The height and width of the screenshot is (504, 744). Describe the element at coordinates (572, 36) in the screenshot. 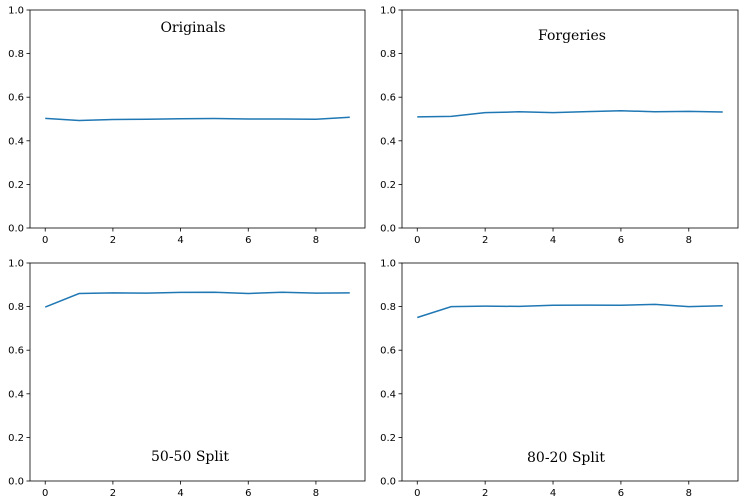

I see `subplot-title: Forgeries` at that location.